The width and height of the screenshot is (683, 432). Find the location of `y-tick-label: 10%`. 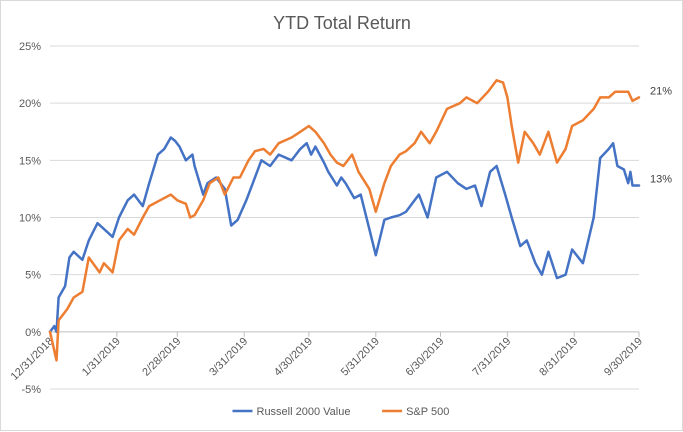

y-tick-label: 10% is located at coordinates (30, 219).